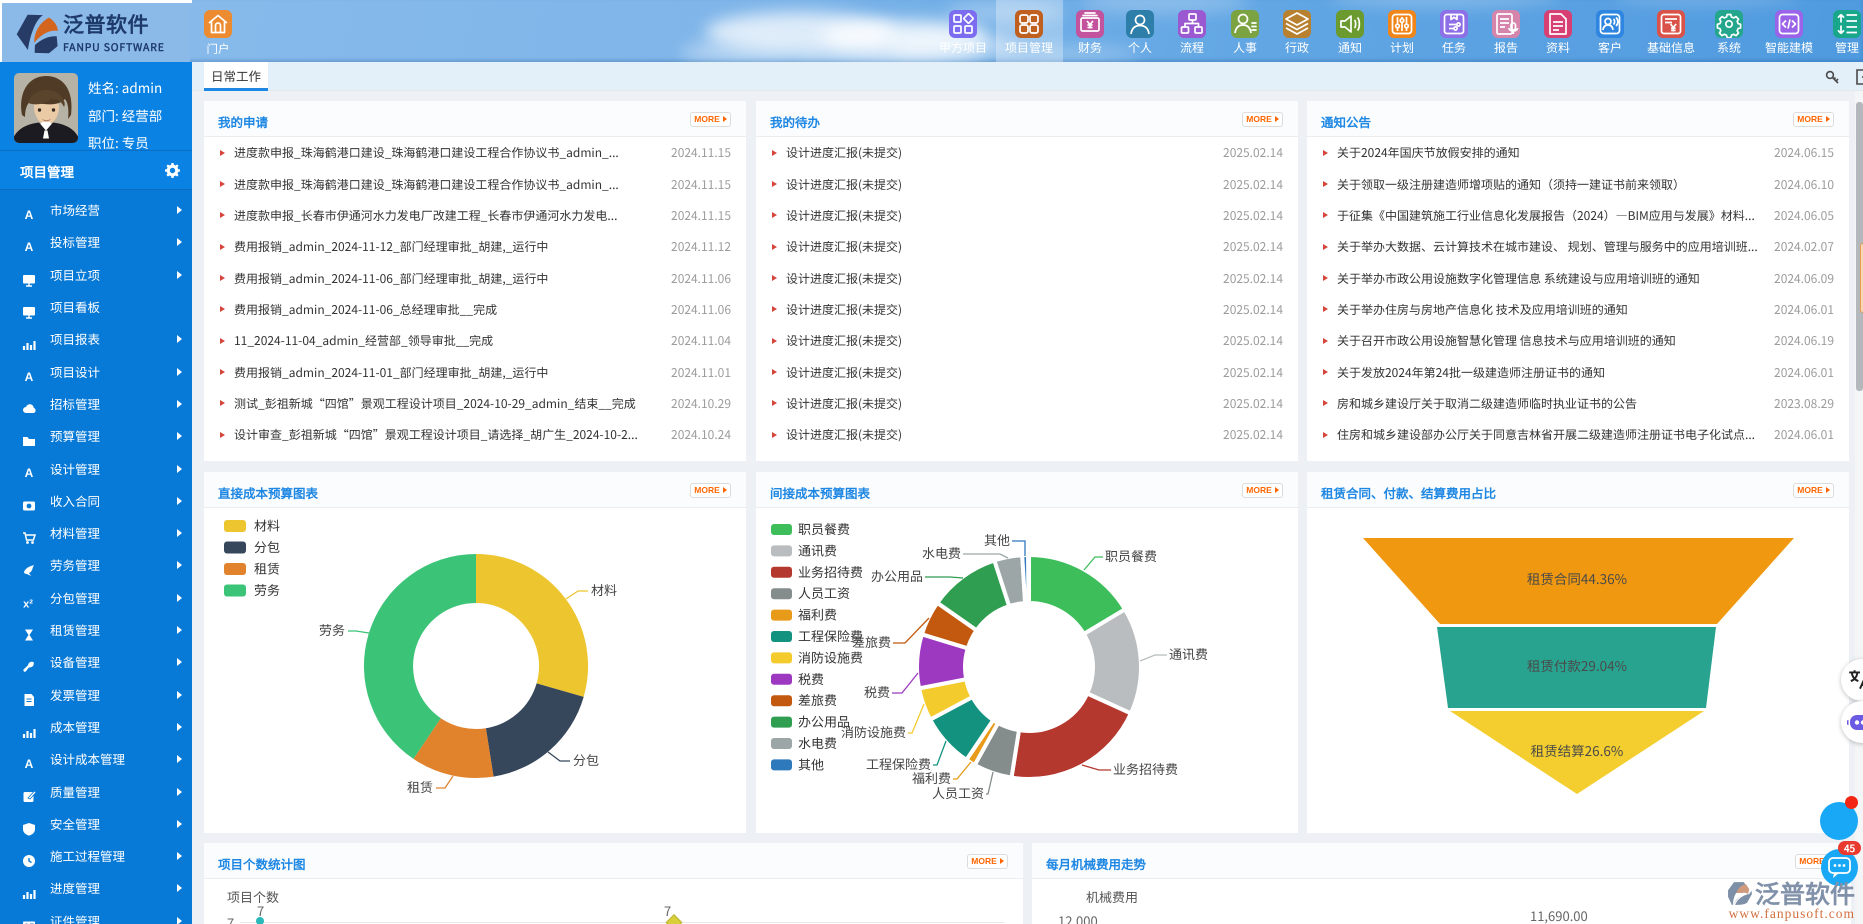  Describe the element at coordinates (28, 604) in the screenshot. I see `svg-text: x²` at that location.